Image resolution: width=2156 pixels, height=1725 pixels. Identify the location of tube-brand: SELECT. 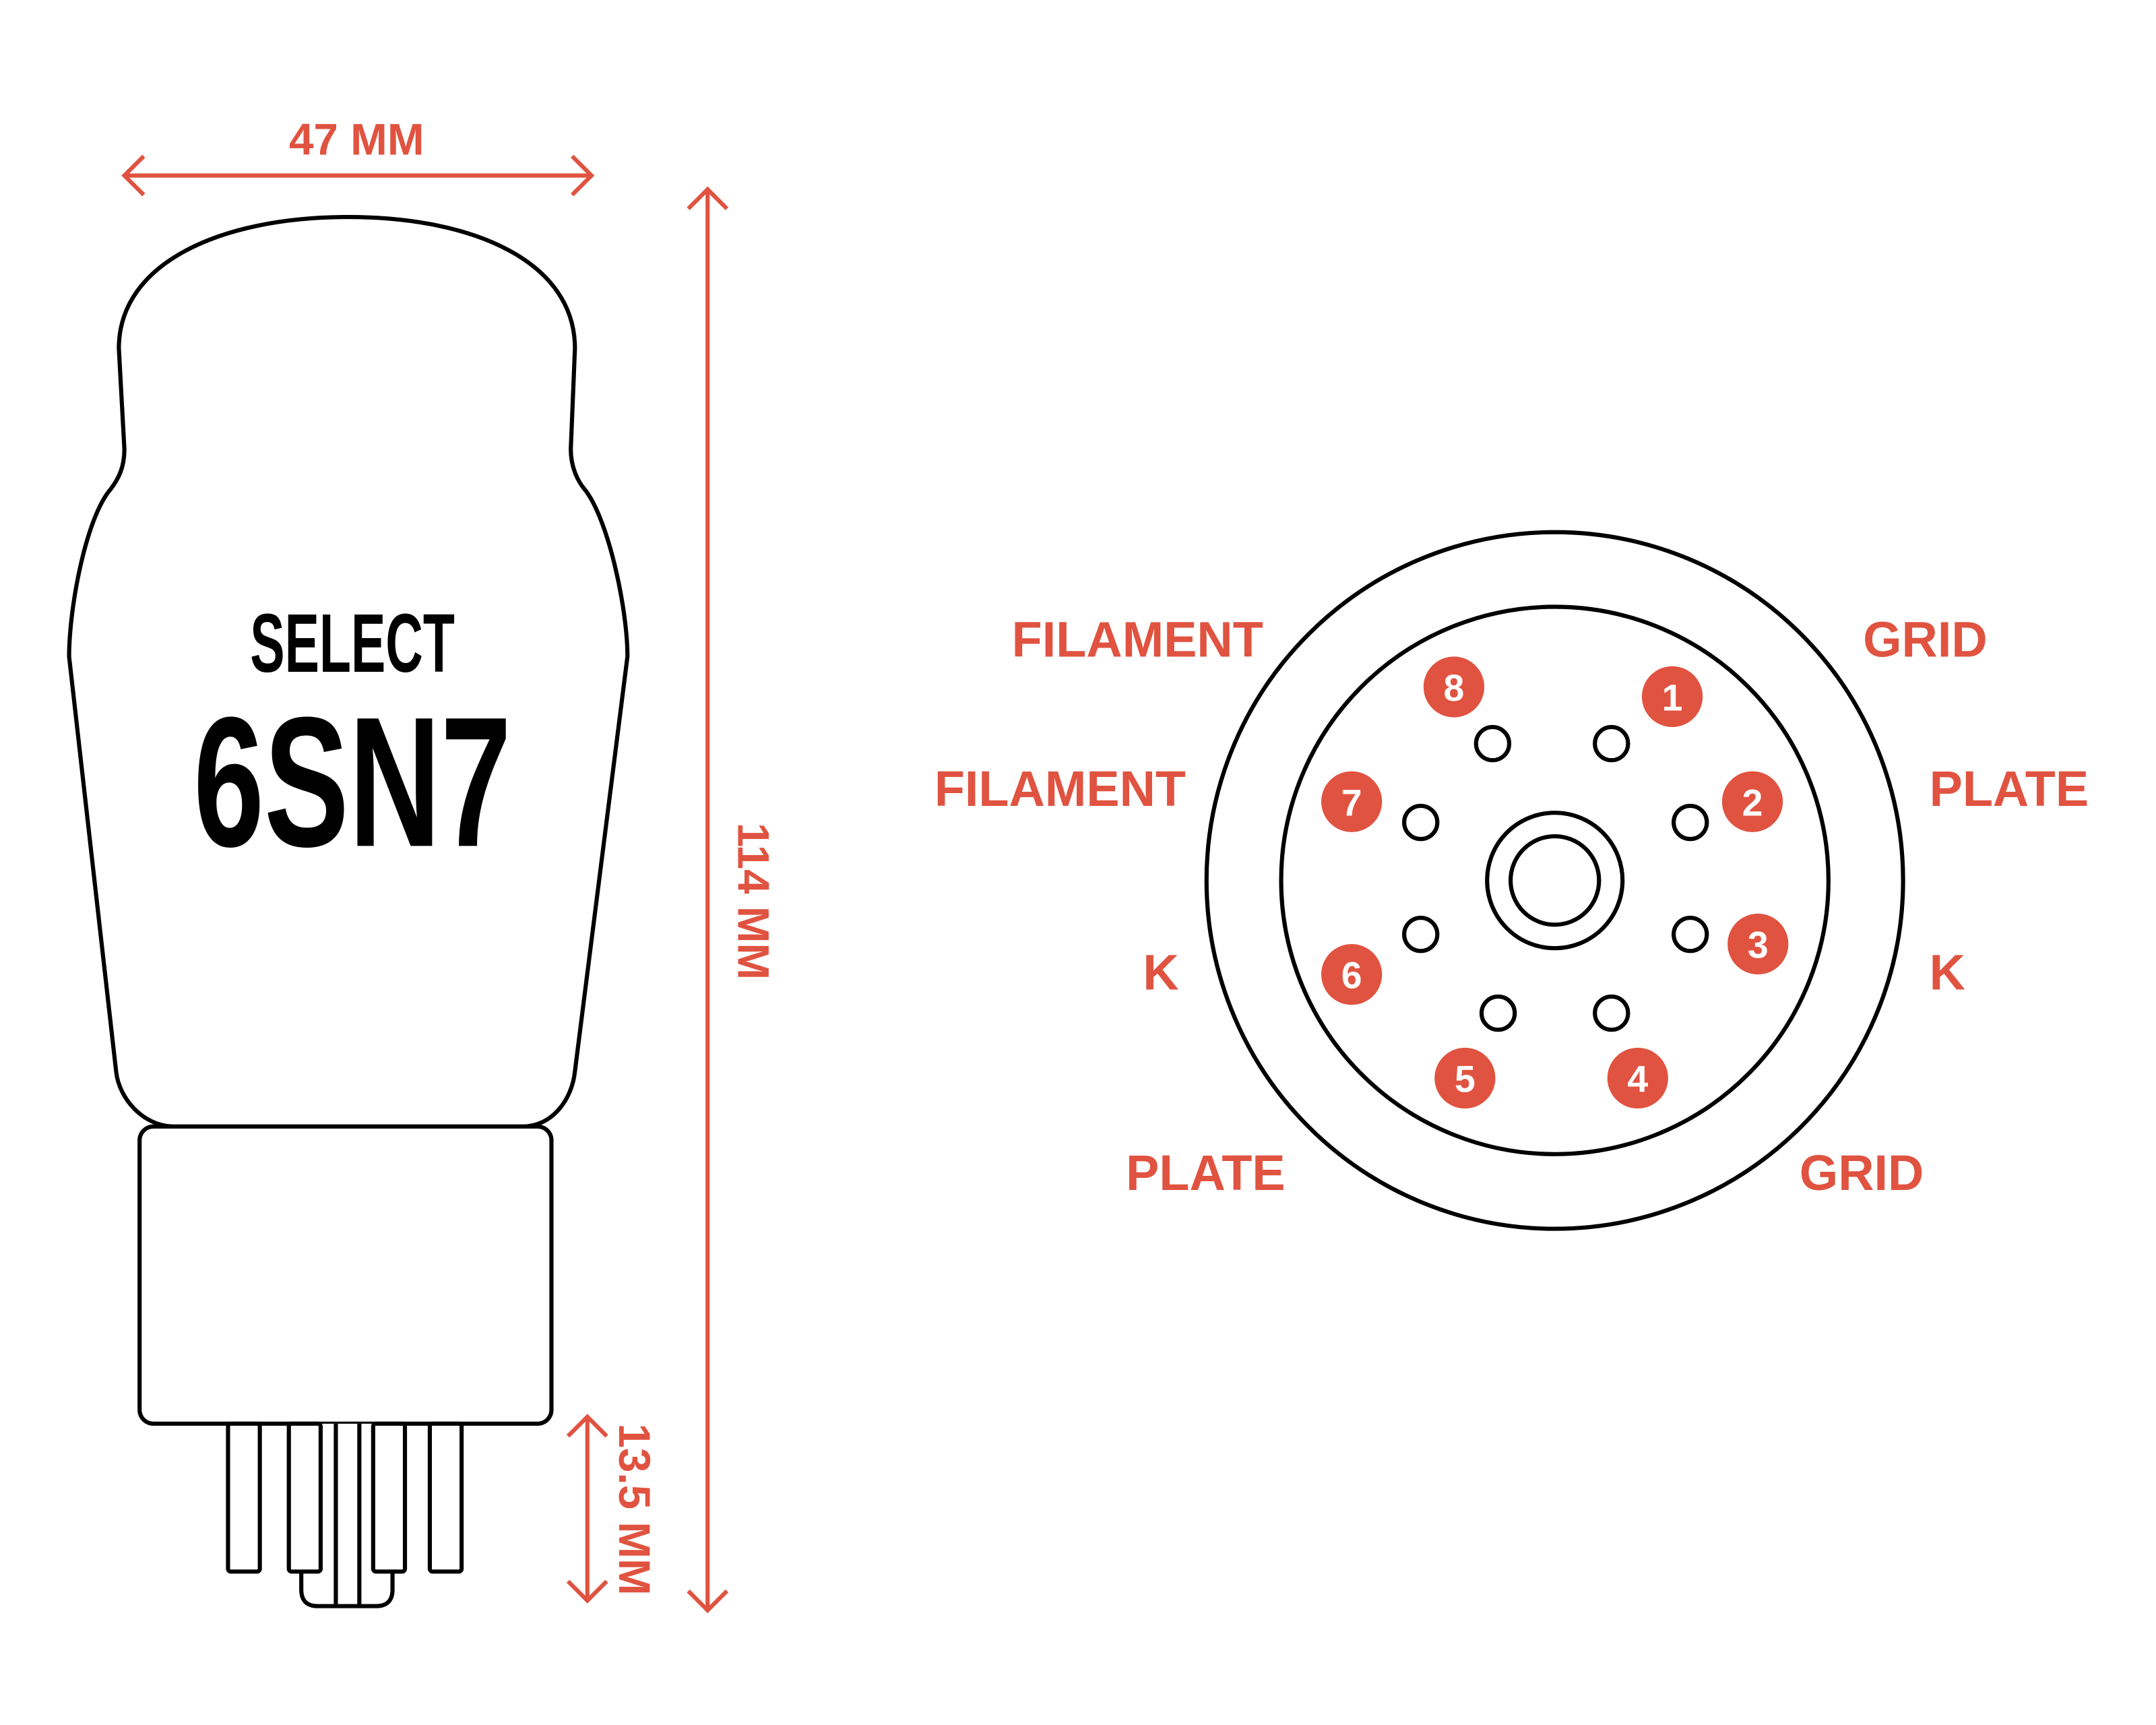
(352, 644).